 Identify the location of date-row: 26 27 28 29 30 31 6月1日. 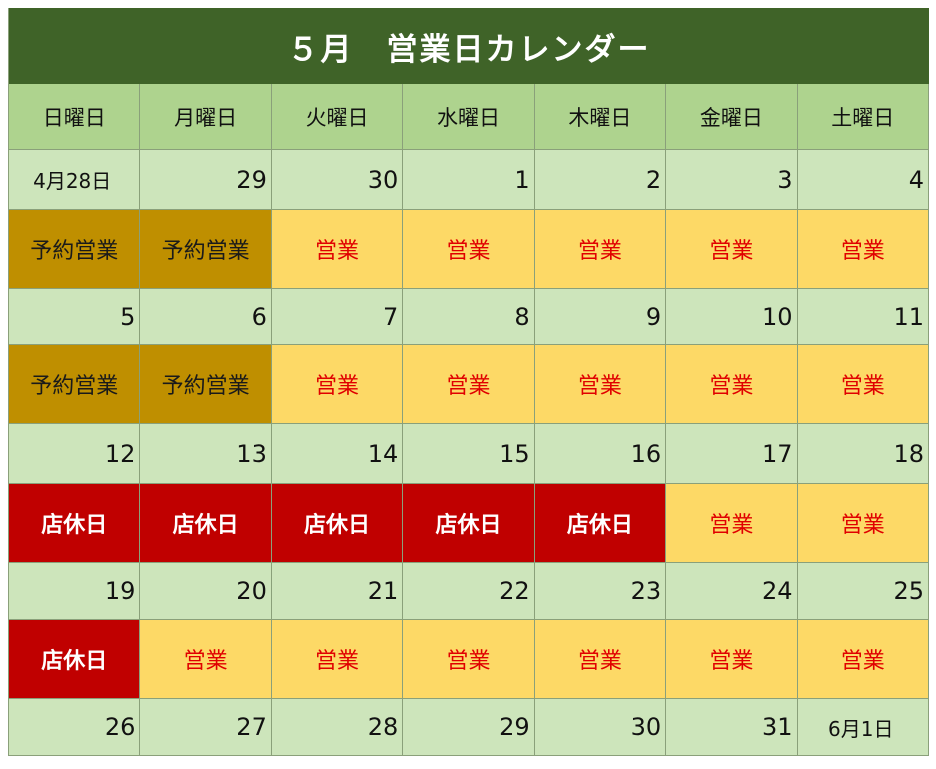
(469, 727).